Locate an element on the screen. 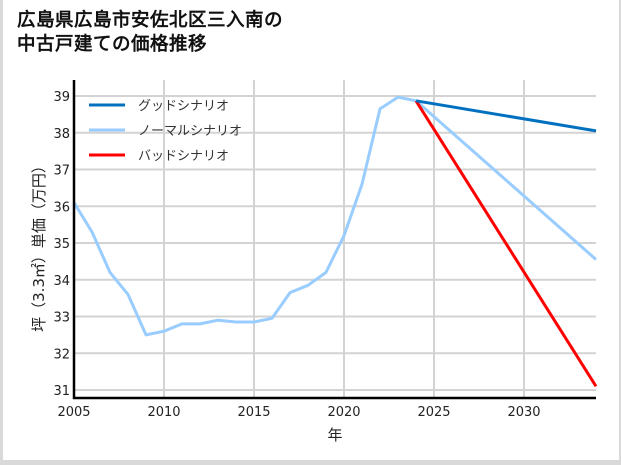  x-tick-label: 2015 is located at coordinates (253, 412).